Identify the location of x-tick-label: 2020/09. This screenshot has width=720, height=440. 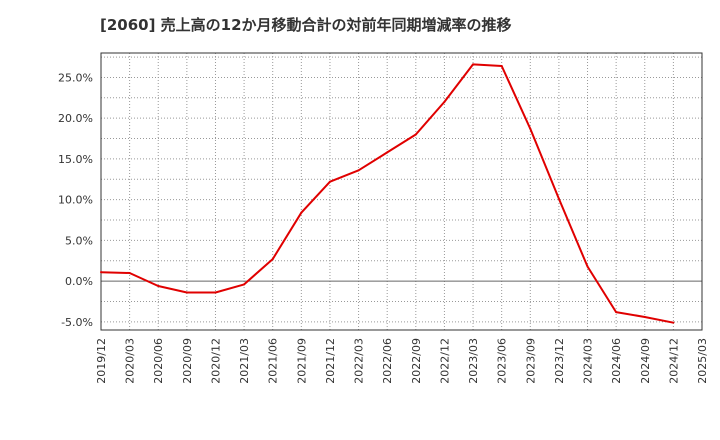
(187, 361).